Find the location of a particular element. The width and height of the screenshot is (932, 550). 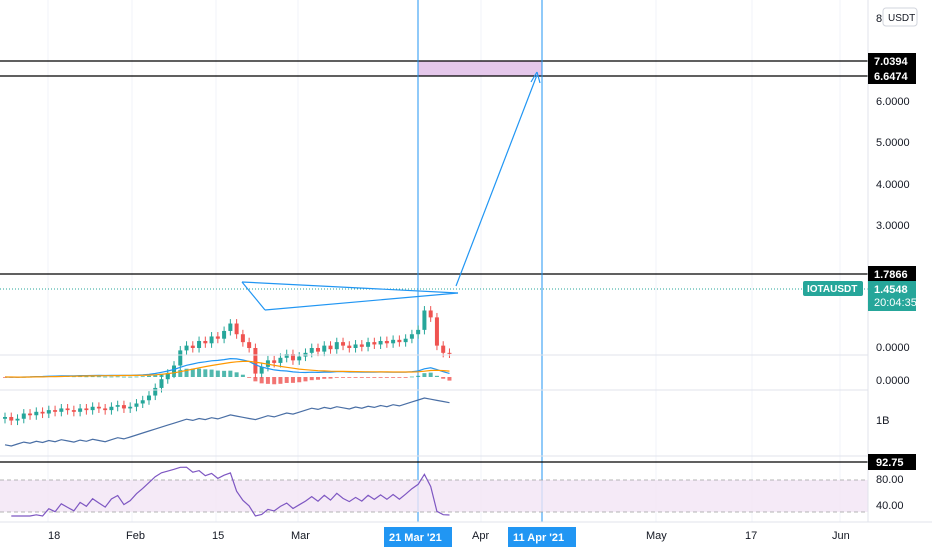

time-label-may: May is located at coordinates (656, 536).